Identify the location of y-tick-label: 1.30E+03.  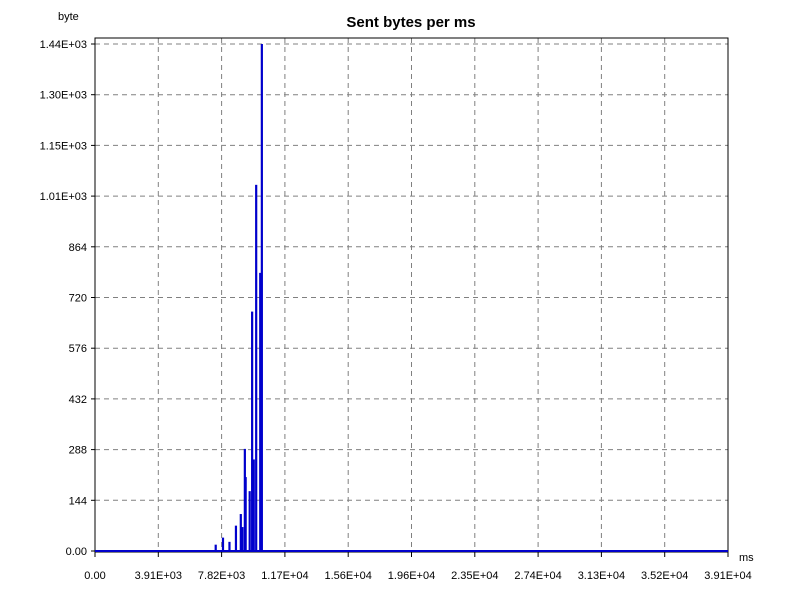
(63, 96).